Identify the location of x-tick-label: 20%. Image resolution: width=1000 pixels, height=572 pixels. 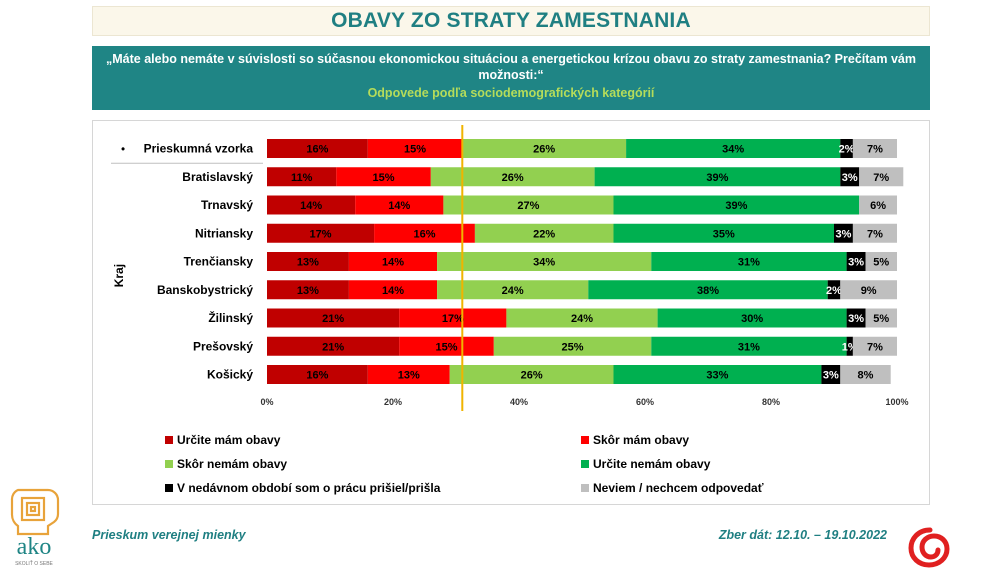
(393, 402).